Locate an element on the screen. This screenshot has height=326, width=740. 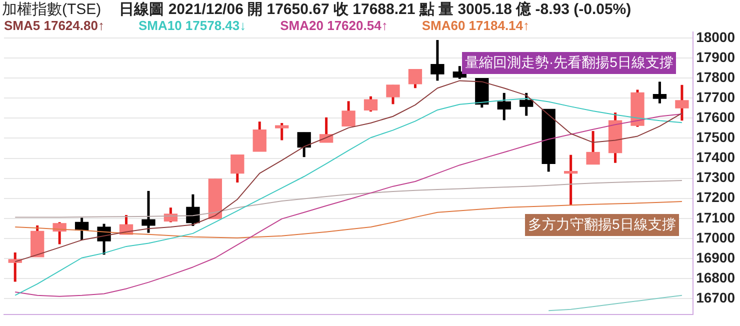
y-tick-label: 17300 is located at coordinates (716, 177).